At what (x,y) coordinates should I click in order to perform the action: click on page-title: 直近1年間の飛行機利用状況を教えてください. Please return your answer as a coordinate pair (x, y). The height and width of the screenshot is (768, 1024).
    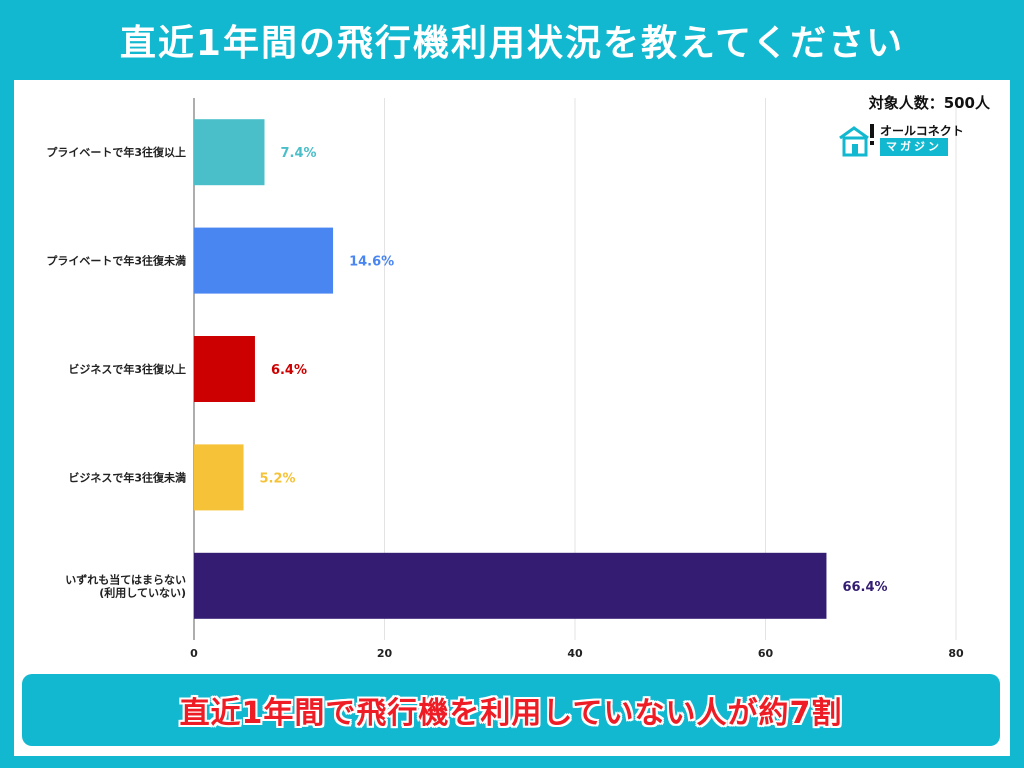
    Looking at the image, I should click on (512, 43).